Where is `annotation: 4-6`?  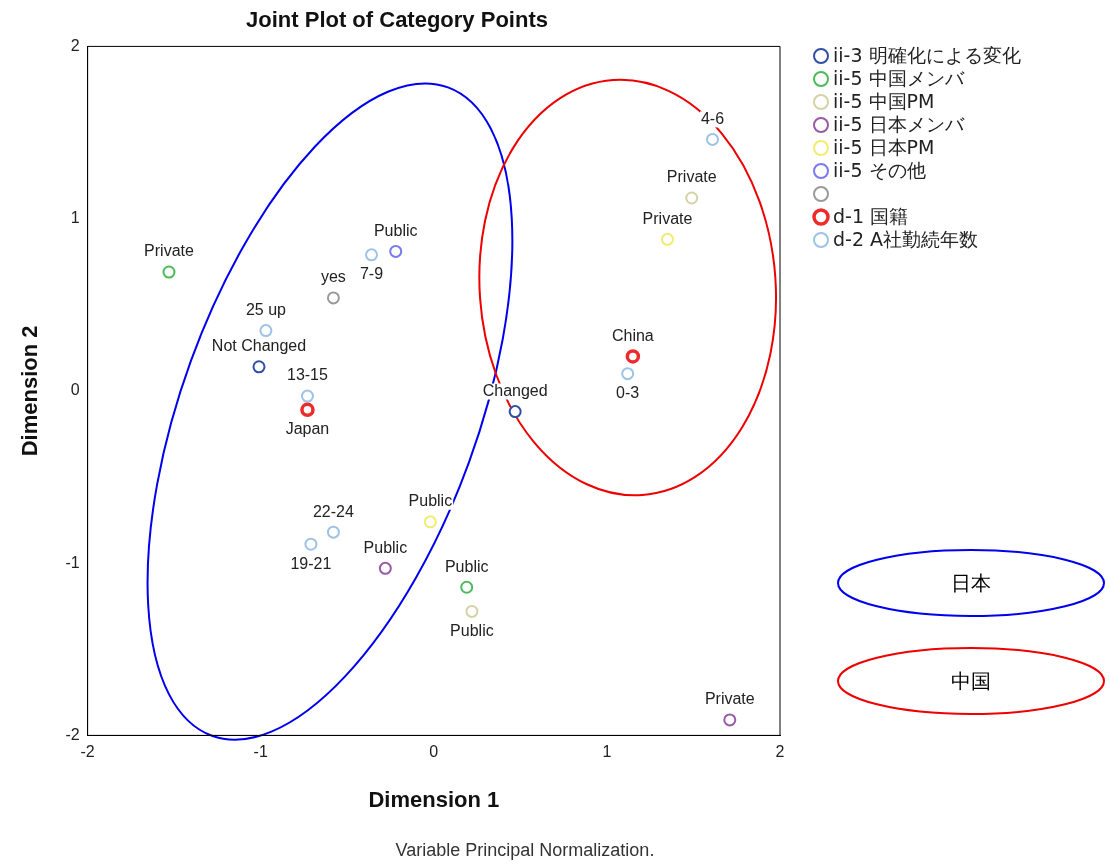 annotation: 4-6 is located at coordinates (712, 118).